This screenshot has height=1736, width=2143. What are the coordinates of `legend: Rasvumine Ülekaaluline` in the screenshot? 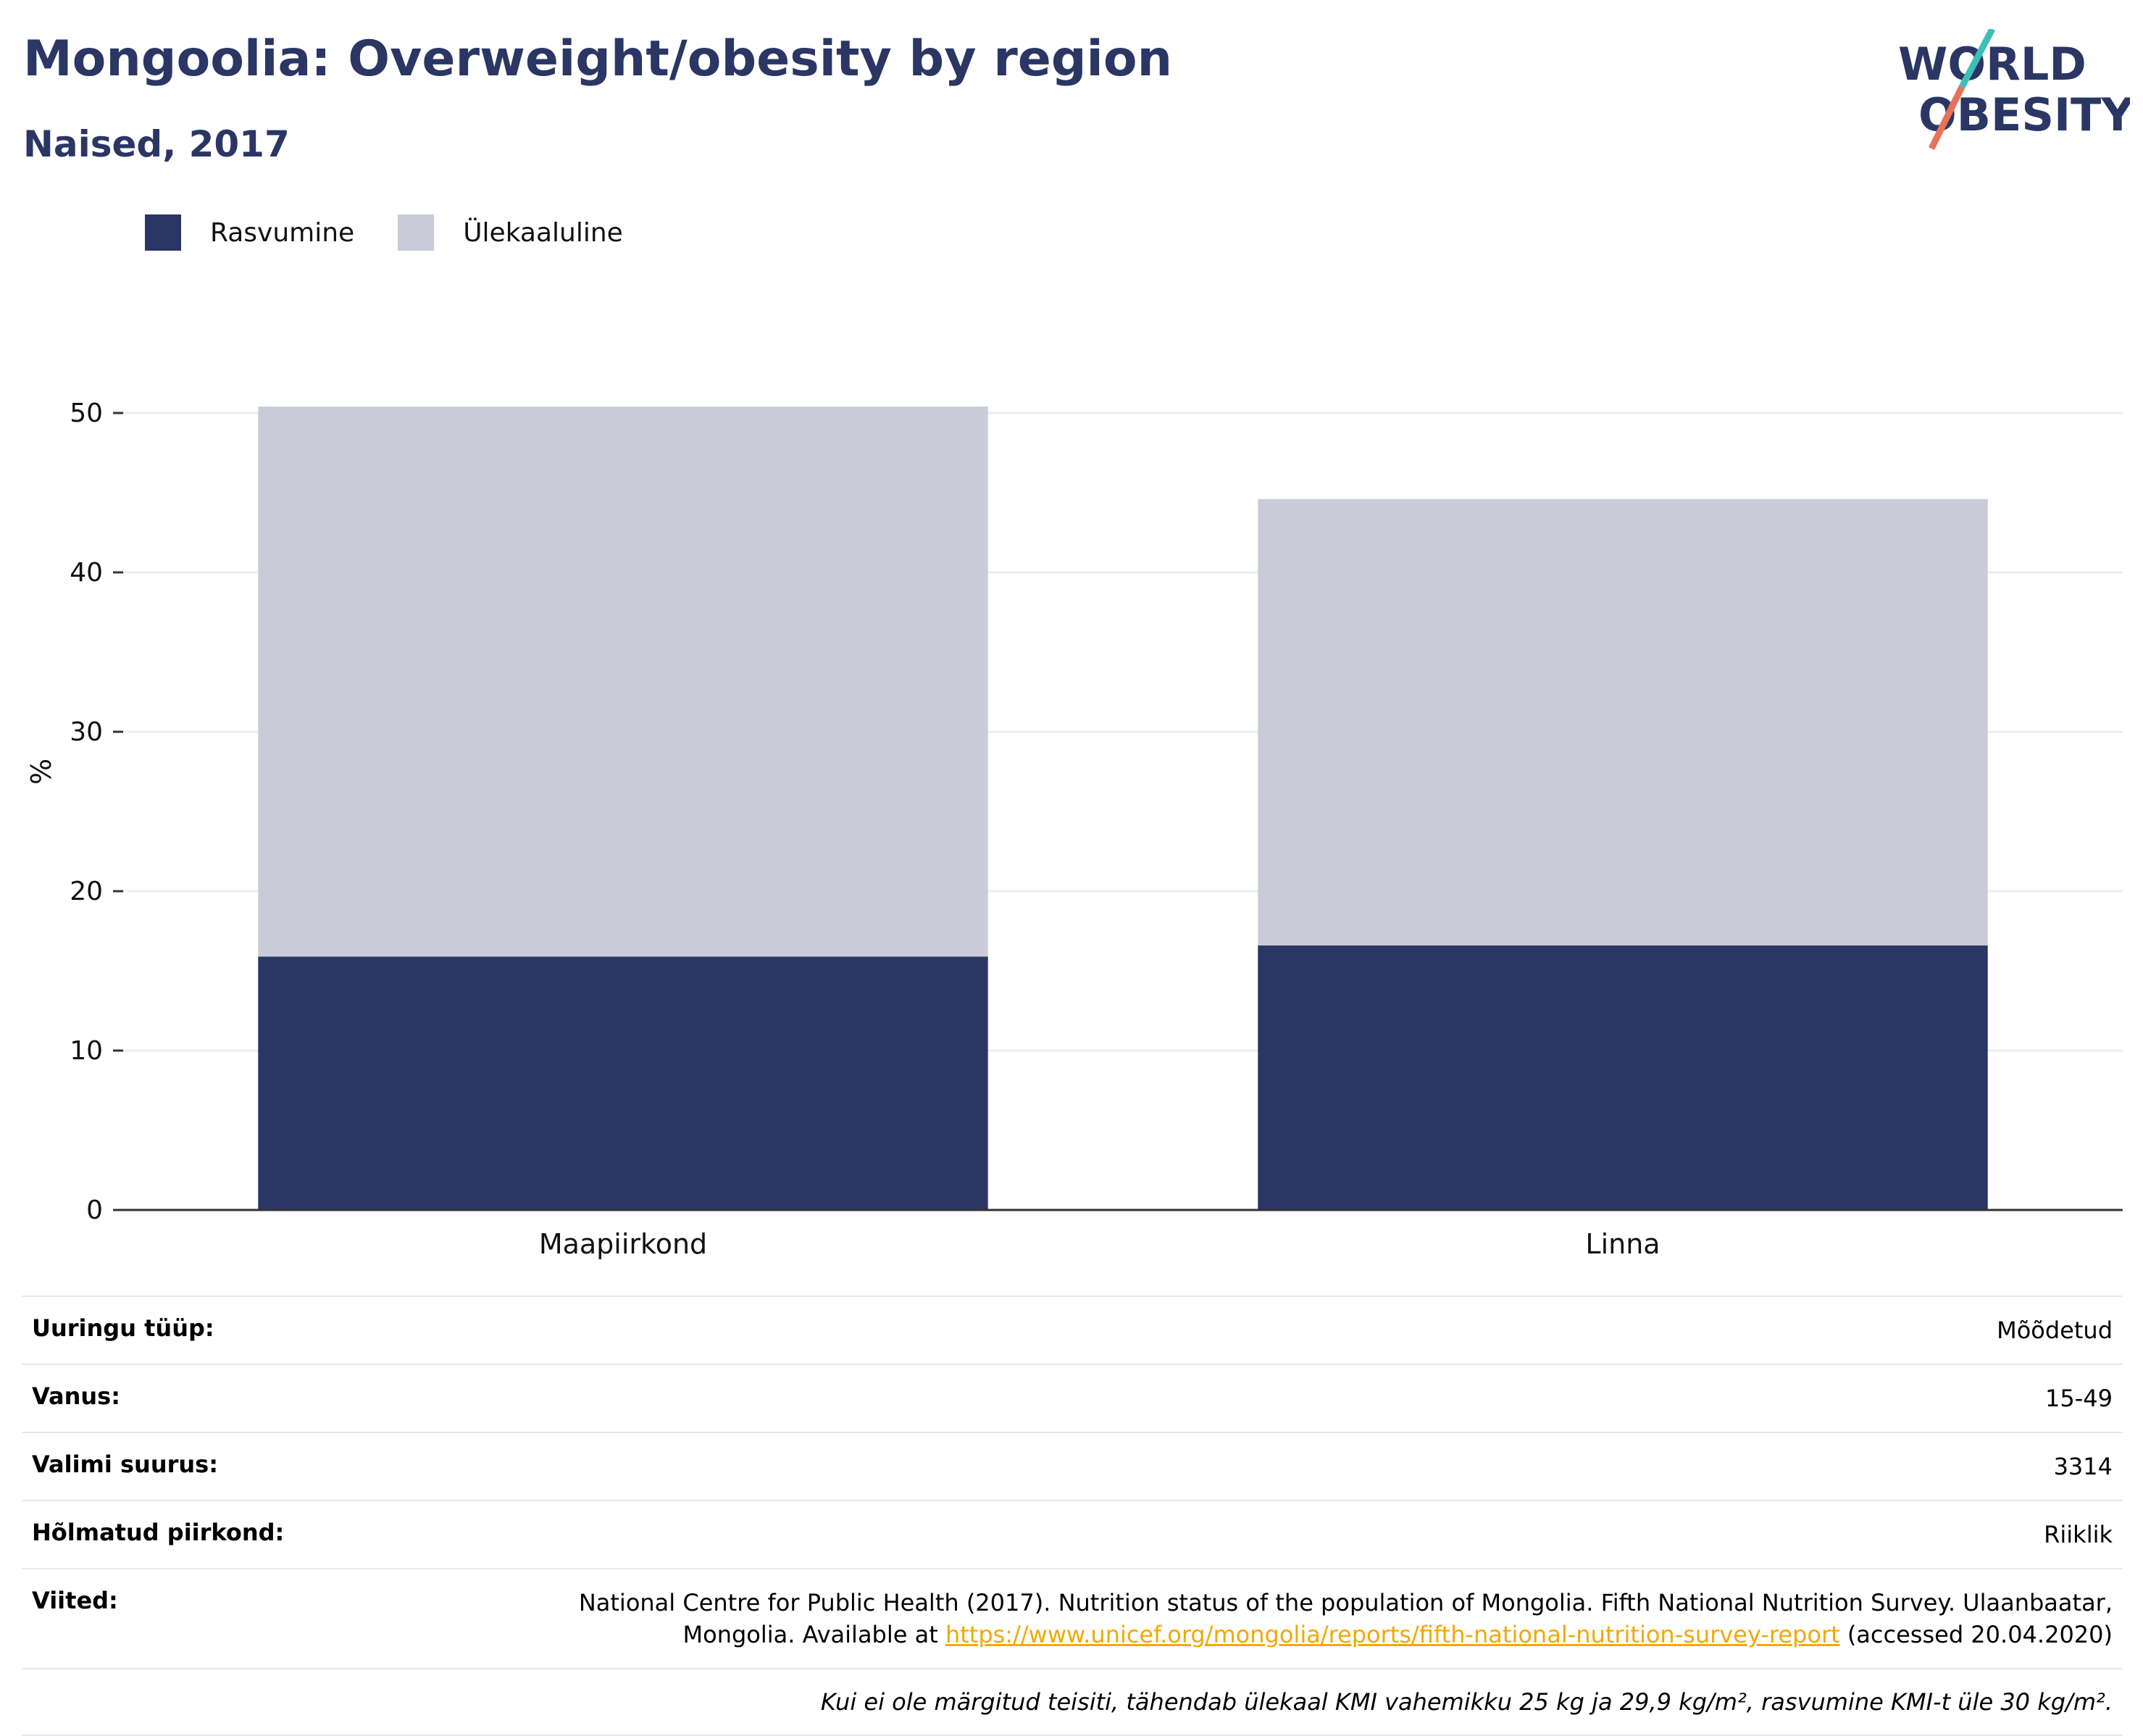 It's located at (406, 233).